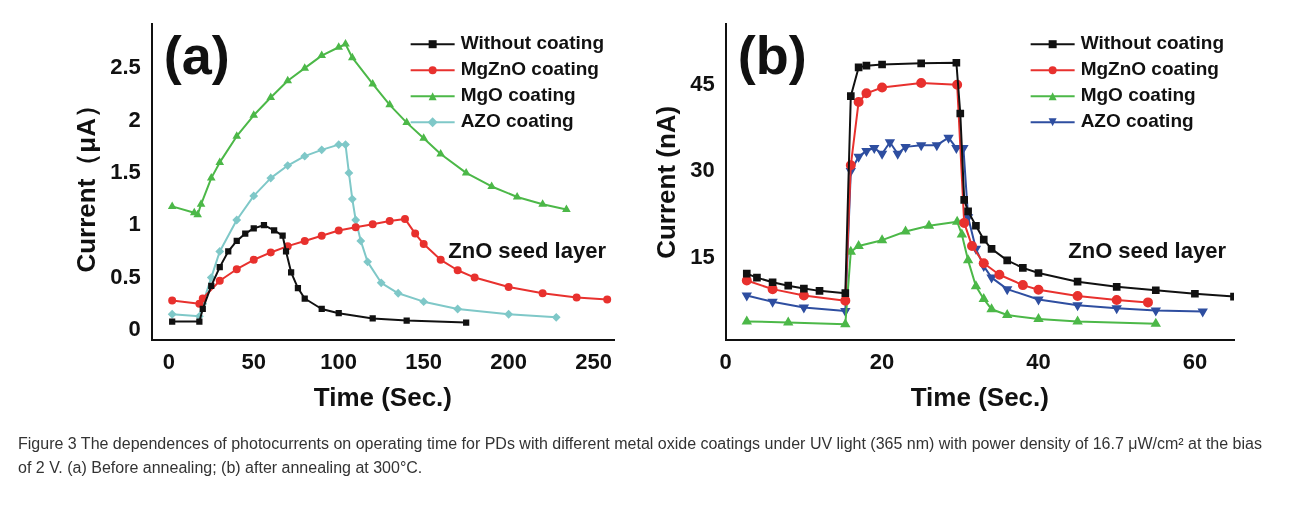 The height and width of the screenshot is (507, 1290). What do you see at coordinates (339, 361) in the screenshot?
I see `x-tick-label: 100` at bounding box center [339, 361].